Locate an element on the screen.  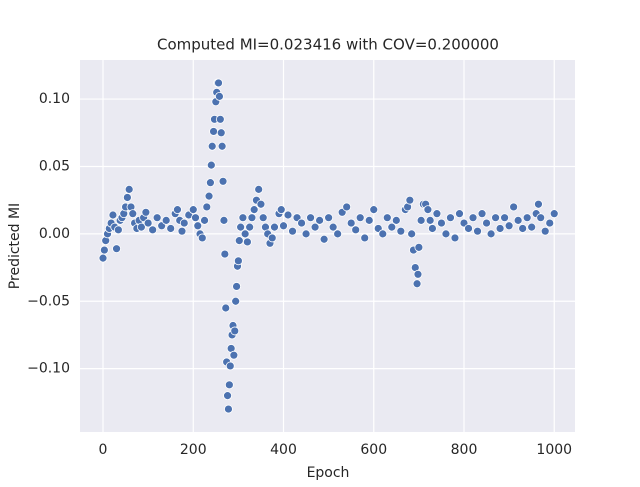
x-tick-label: 800 is located at coordinates (464, 450).